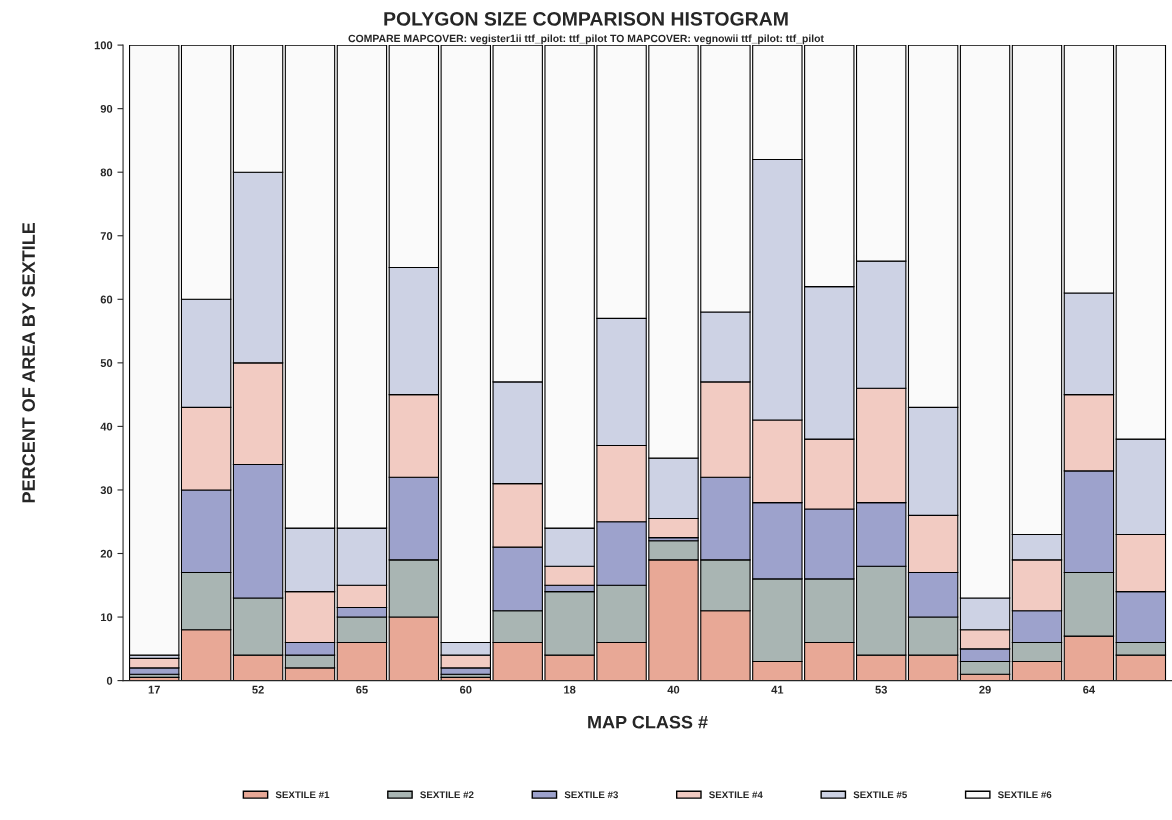 This screenshot has width=1172, height=820. I want to click on y-tick-label: 10, so click(106, 617).